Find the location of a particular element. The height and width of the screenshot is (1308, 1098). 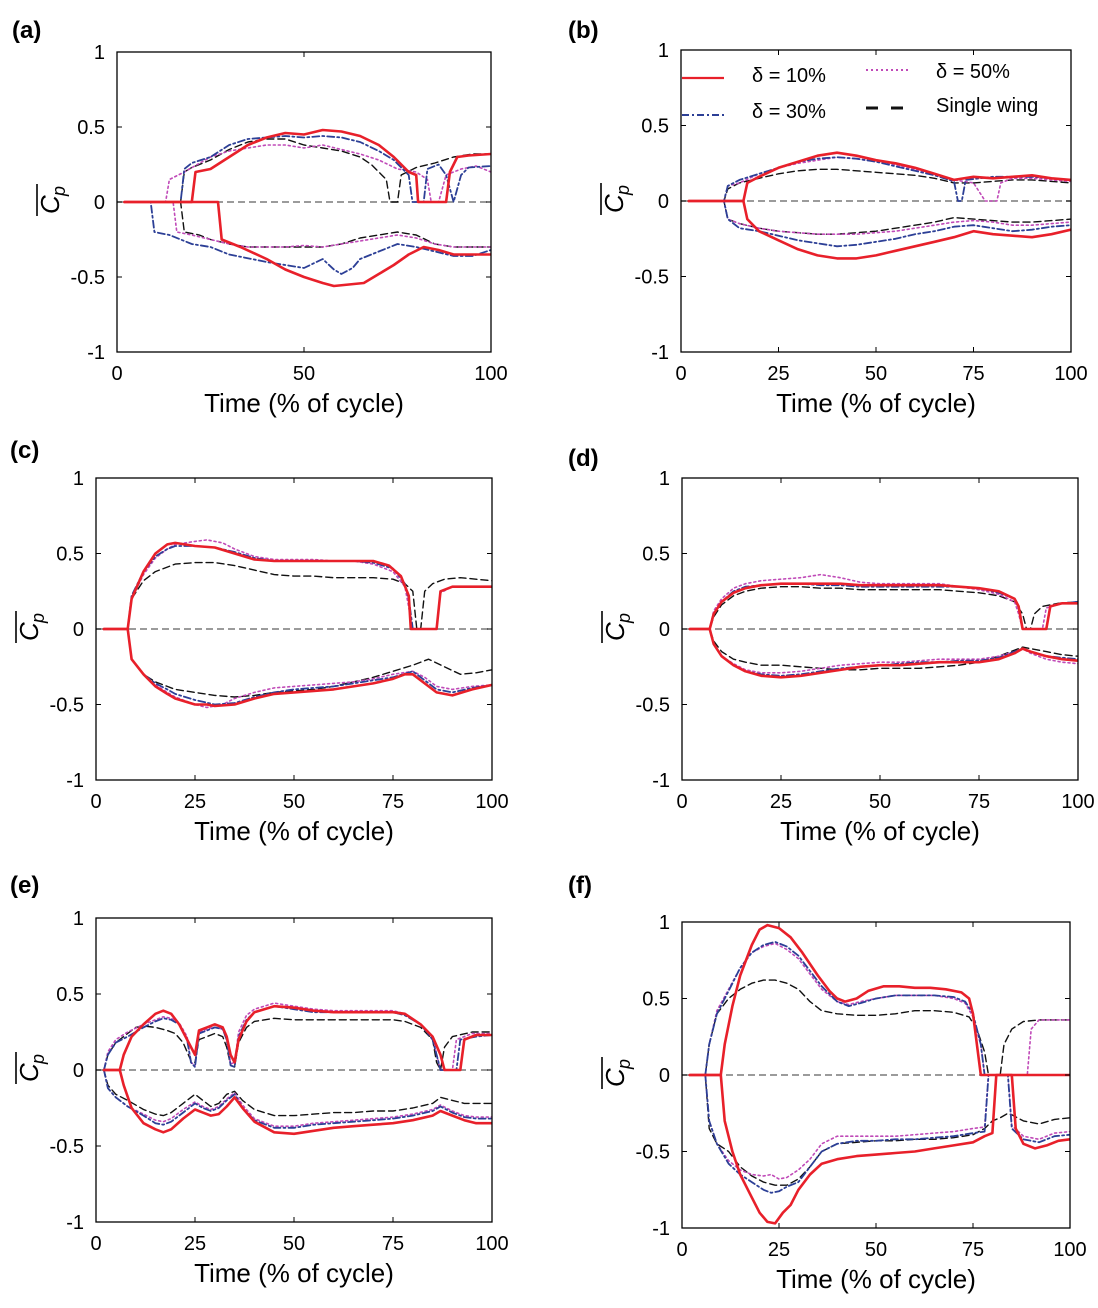

panel-label: (a) is located at coordinates (26, 30).